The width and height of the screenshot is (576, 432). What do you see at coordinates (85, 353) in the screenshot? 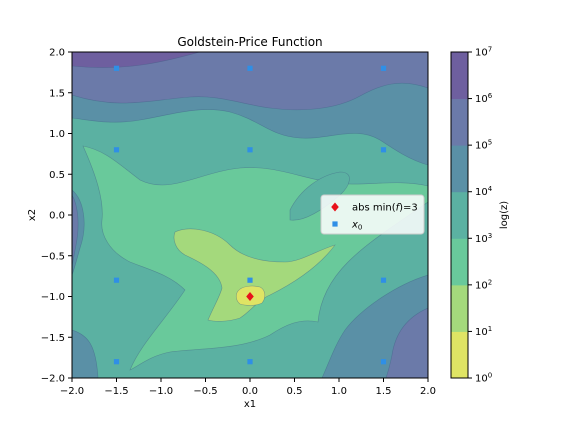
I see `contour-band-1e4-bottom-left` at bounding box center [85, 353].